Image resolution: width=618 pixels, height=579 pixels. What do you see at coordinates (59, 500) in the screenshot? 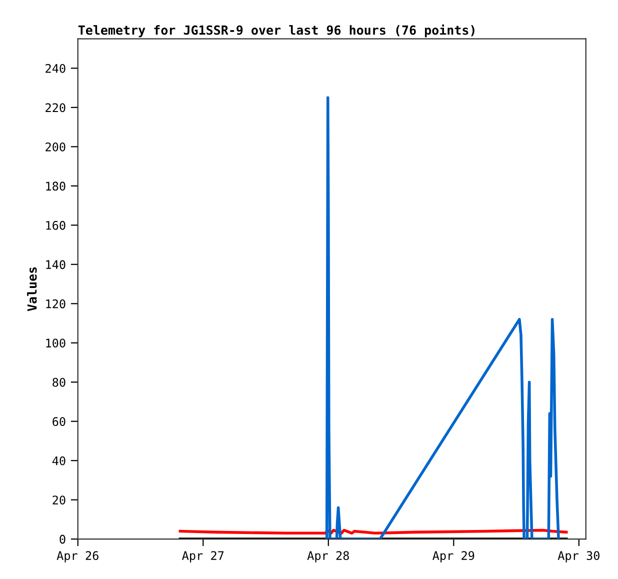
I see `y-tick-label: 20` at bounding box center [59, 500].